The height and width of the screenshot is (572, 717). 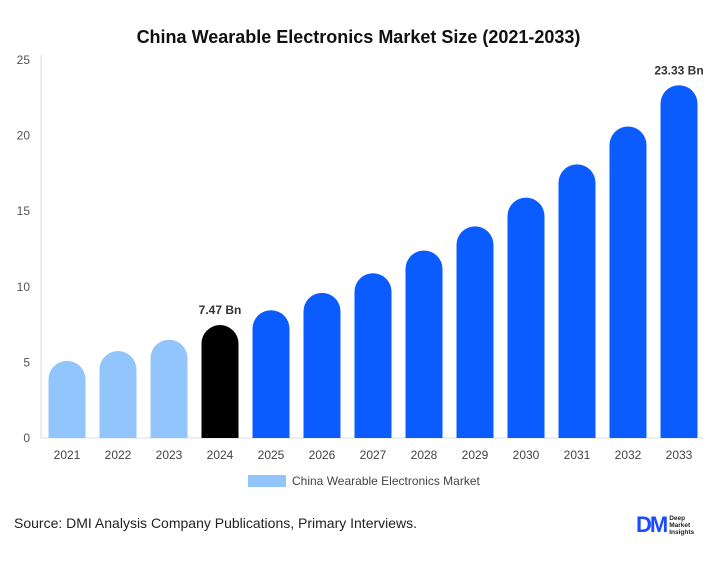 What do you see at coordinates (679, 455) in the screenshot?
I see `x-tick-label: 2033` at bounding box center [679, 455].